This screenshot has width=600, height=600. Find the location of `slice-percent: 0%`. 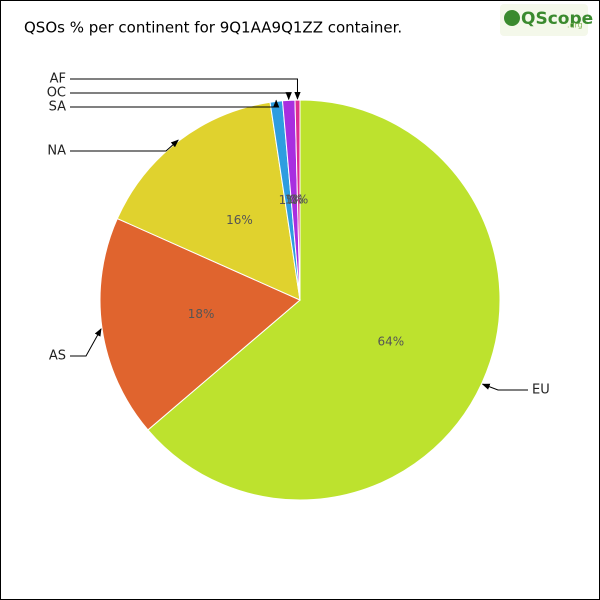

slice-percent: 0% is located at coordinates (298, 200).